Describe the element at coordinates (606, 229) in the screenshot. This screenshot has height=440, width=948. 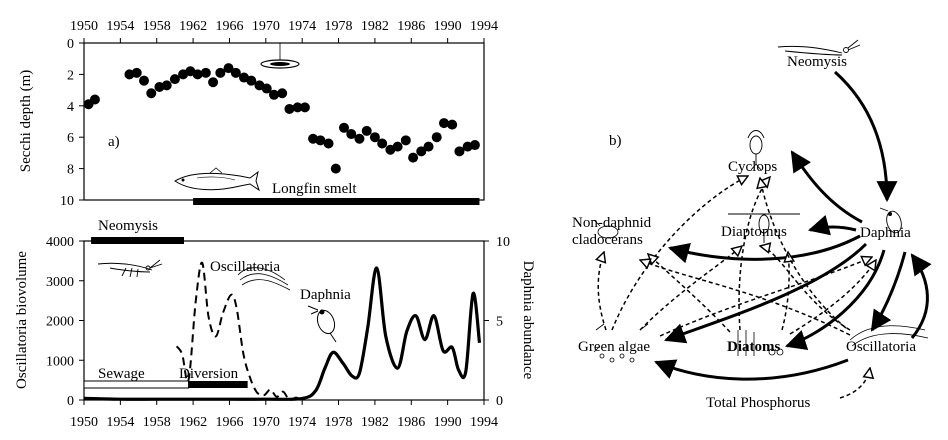
I see `nondaphnid-node-icon` at that location.